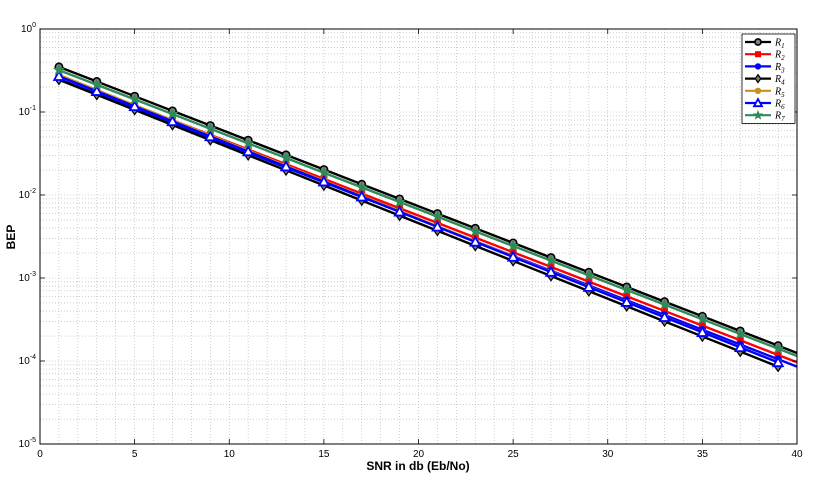  Describe the element at coordinates (324, 454) in the screenshot. I see `x-tick-label: 15` at that location.